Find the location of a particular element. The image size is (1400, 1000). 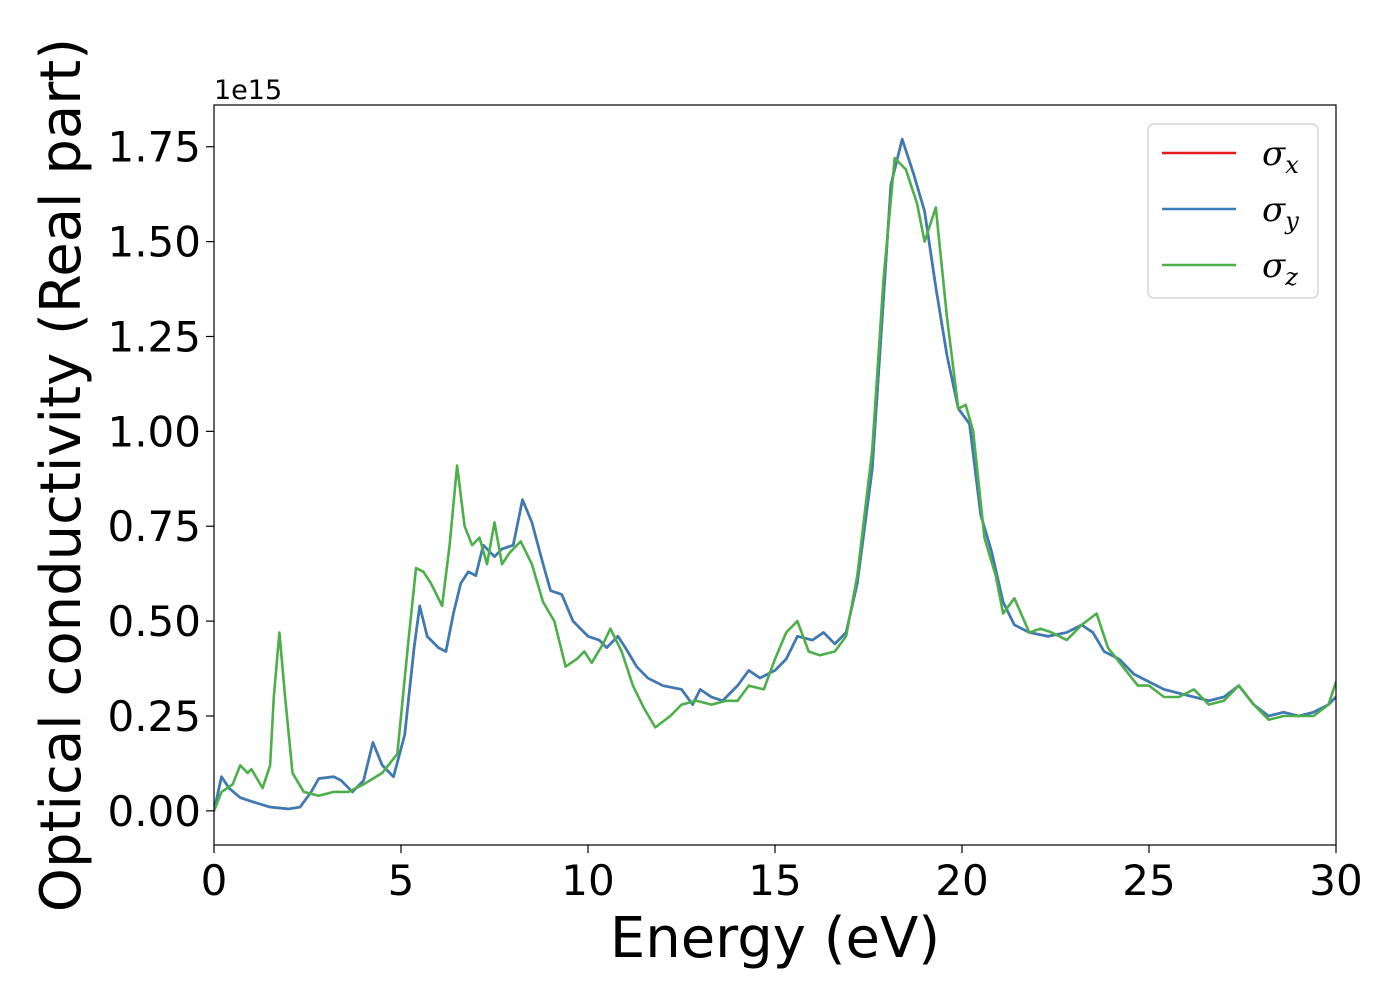

y-tick-label: 1.75 is located at coordinates (154, 147).